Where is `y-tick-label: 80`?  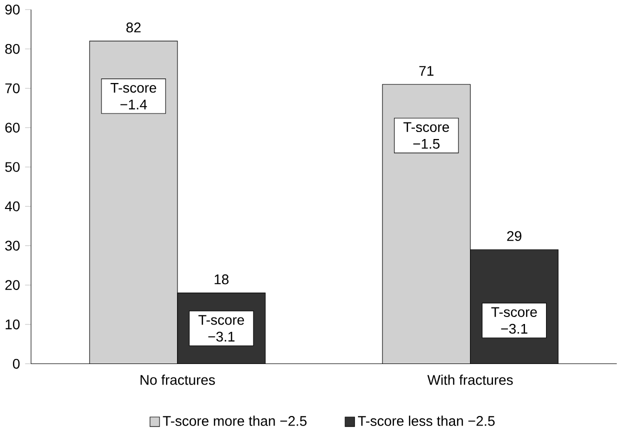
y-tick-label: 80 is located at coordinates (12, 49).